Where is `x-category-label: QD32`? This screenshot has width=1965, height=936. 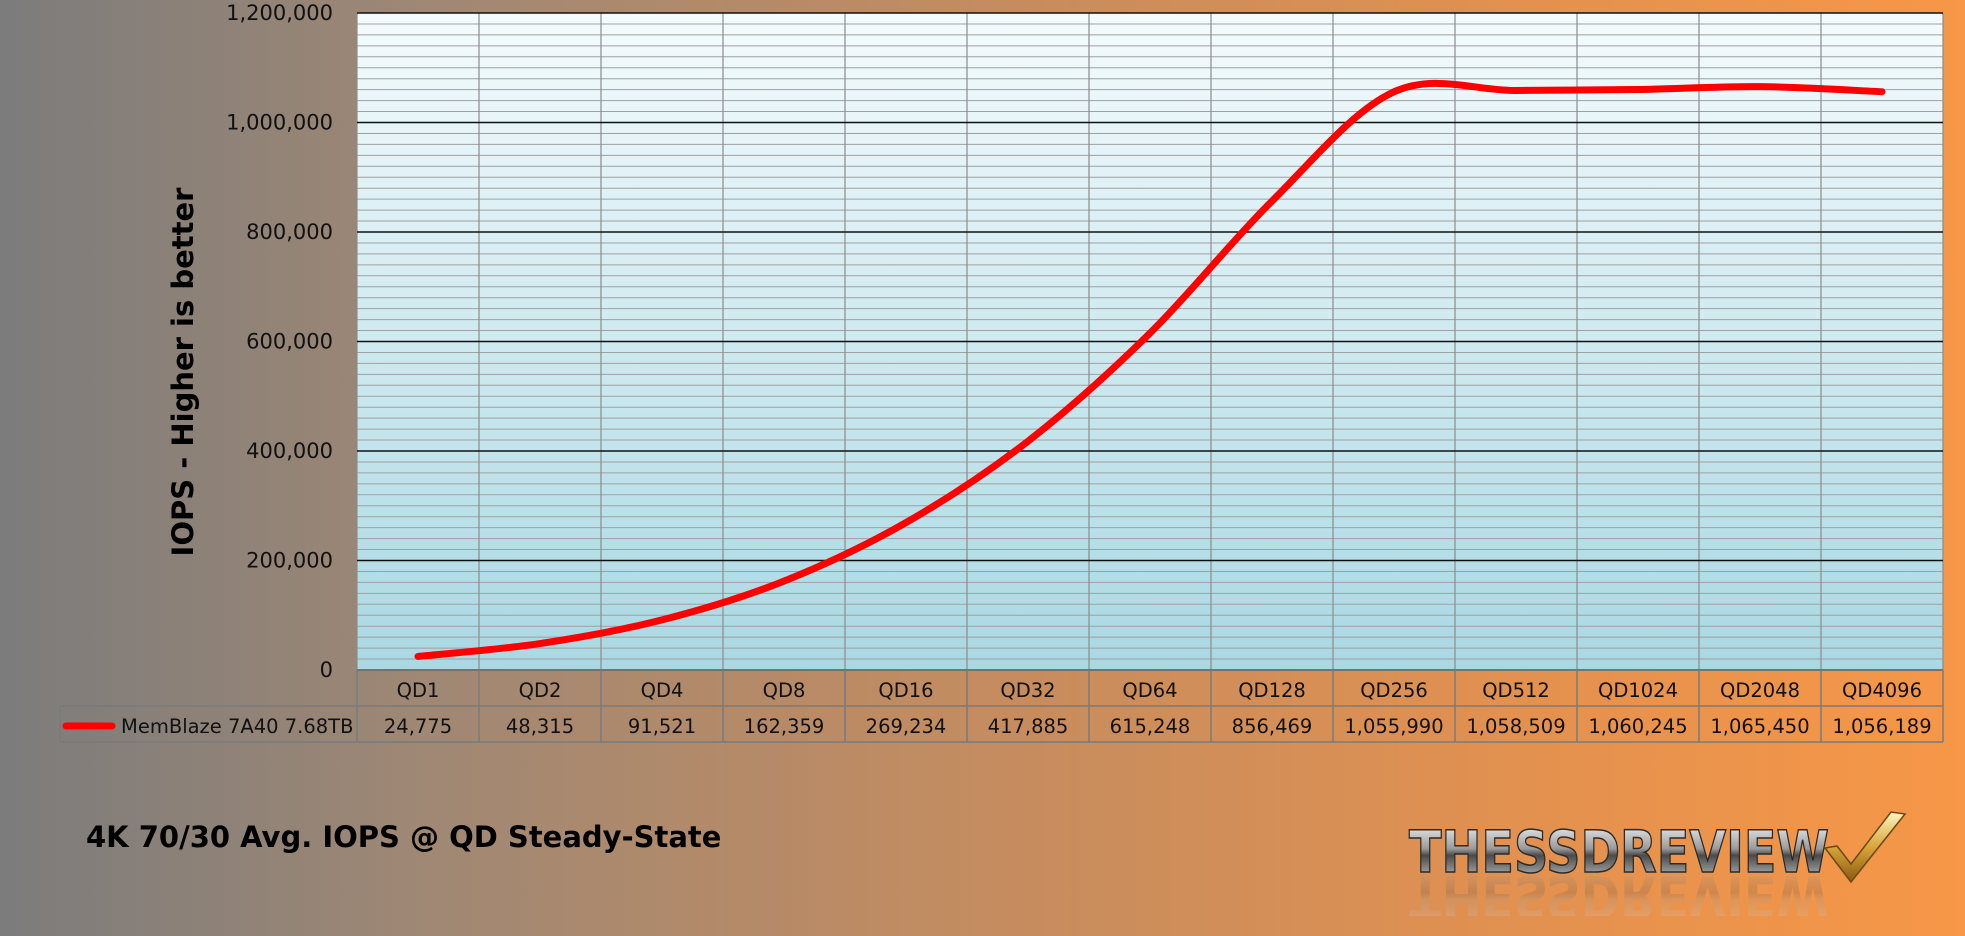
x-category-label: QD32 is located at coordinates (1027, 690).